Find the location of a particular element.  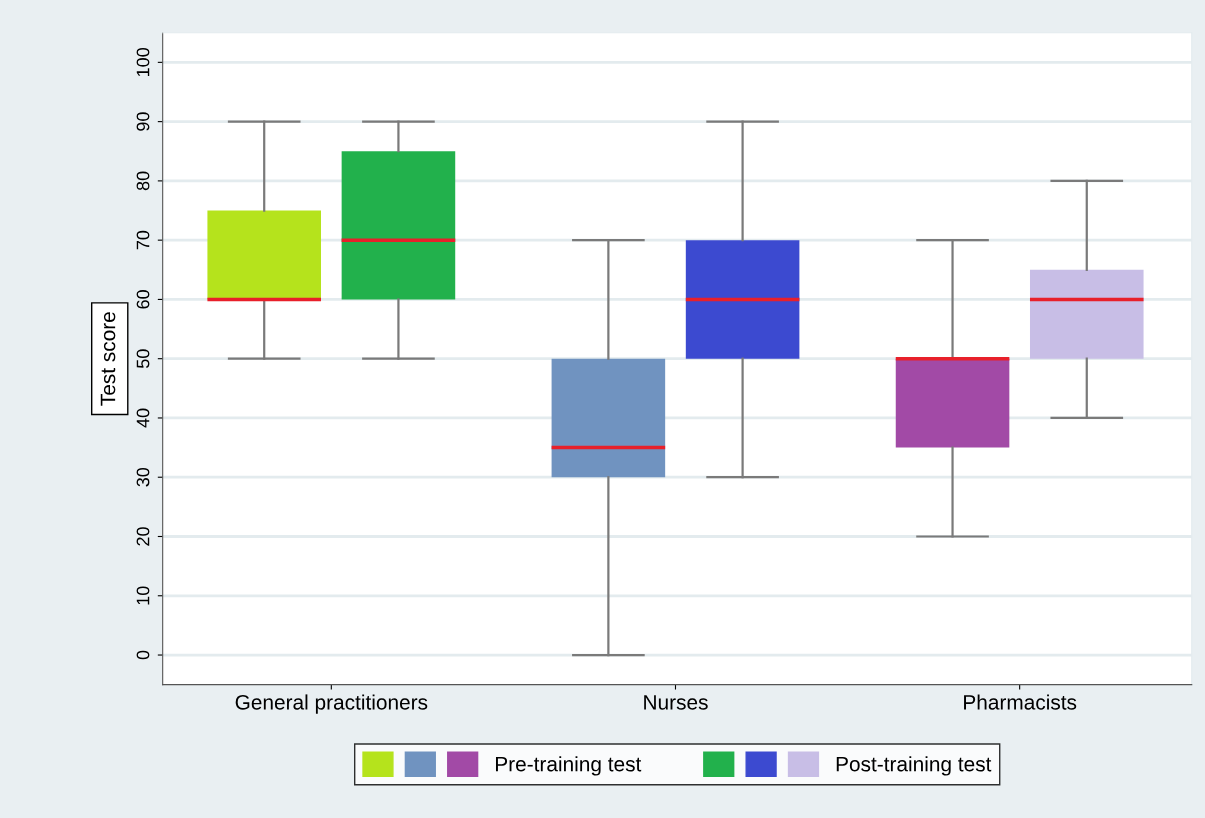

y-tick-label: 0 is located at coordinates (143, 655).